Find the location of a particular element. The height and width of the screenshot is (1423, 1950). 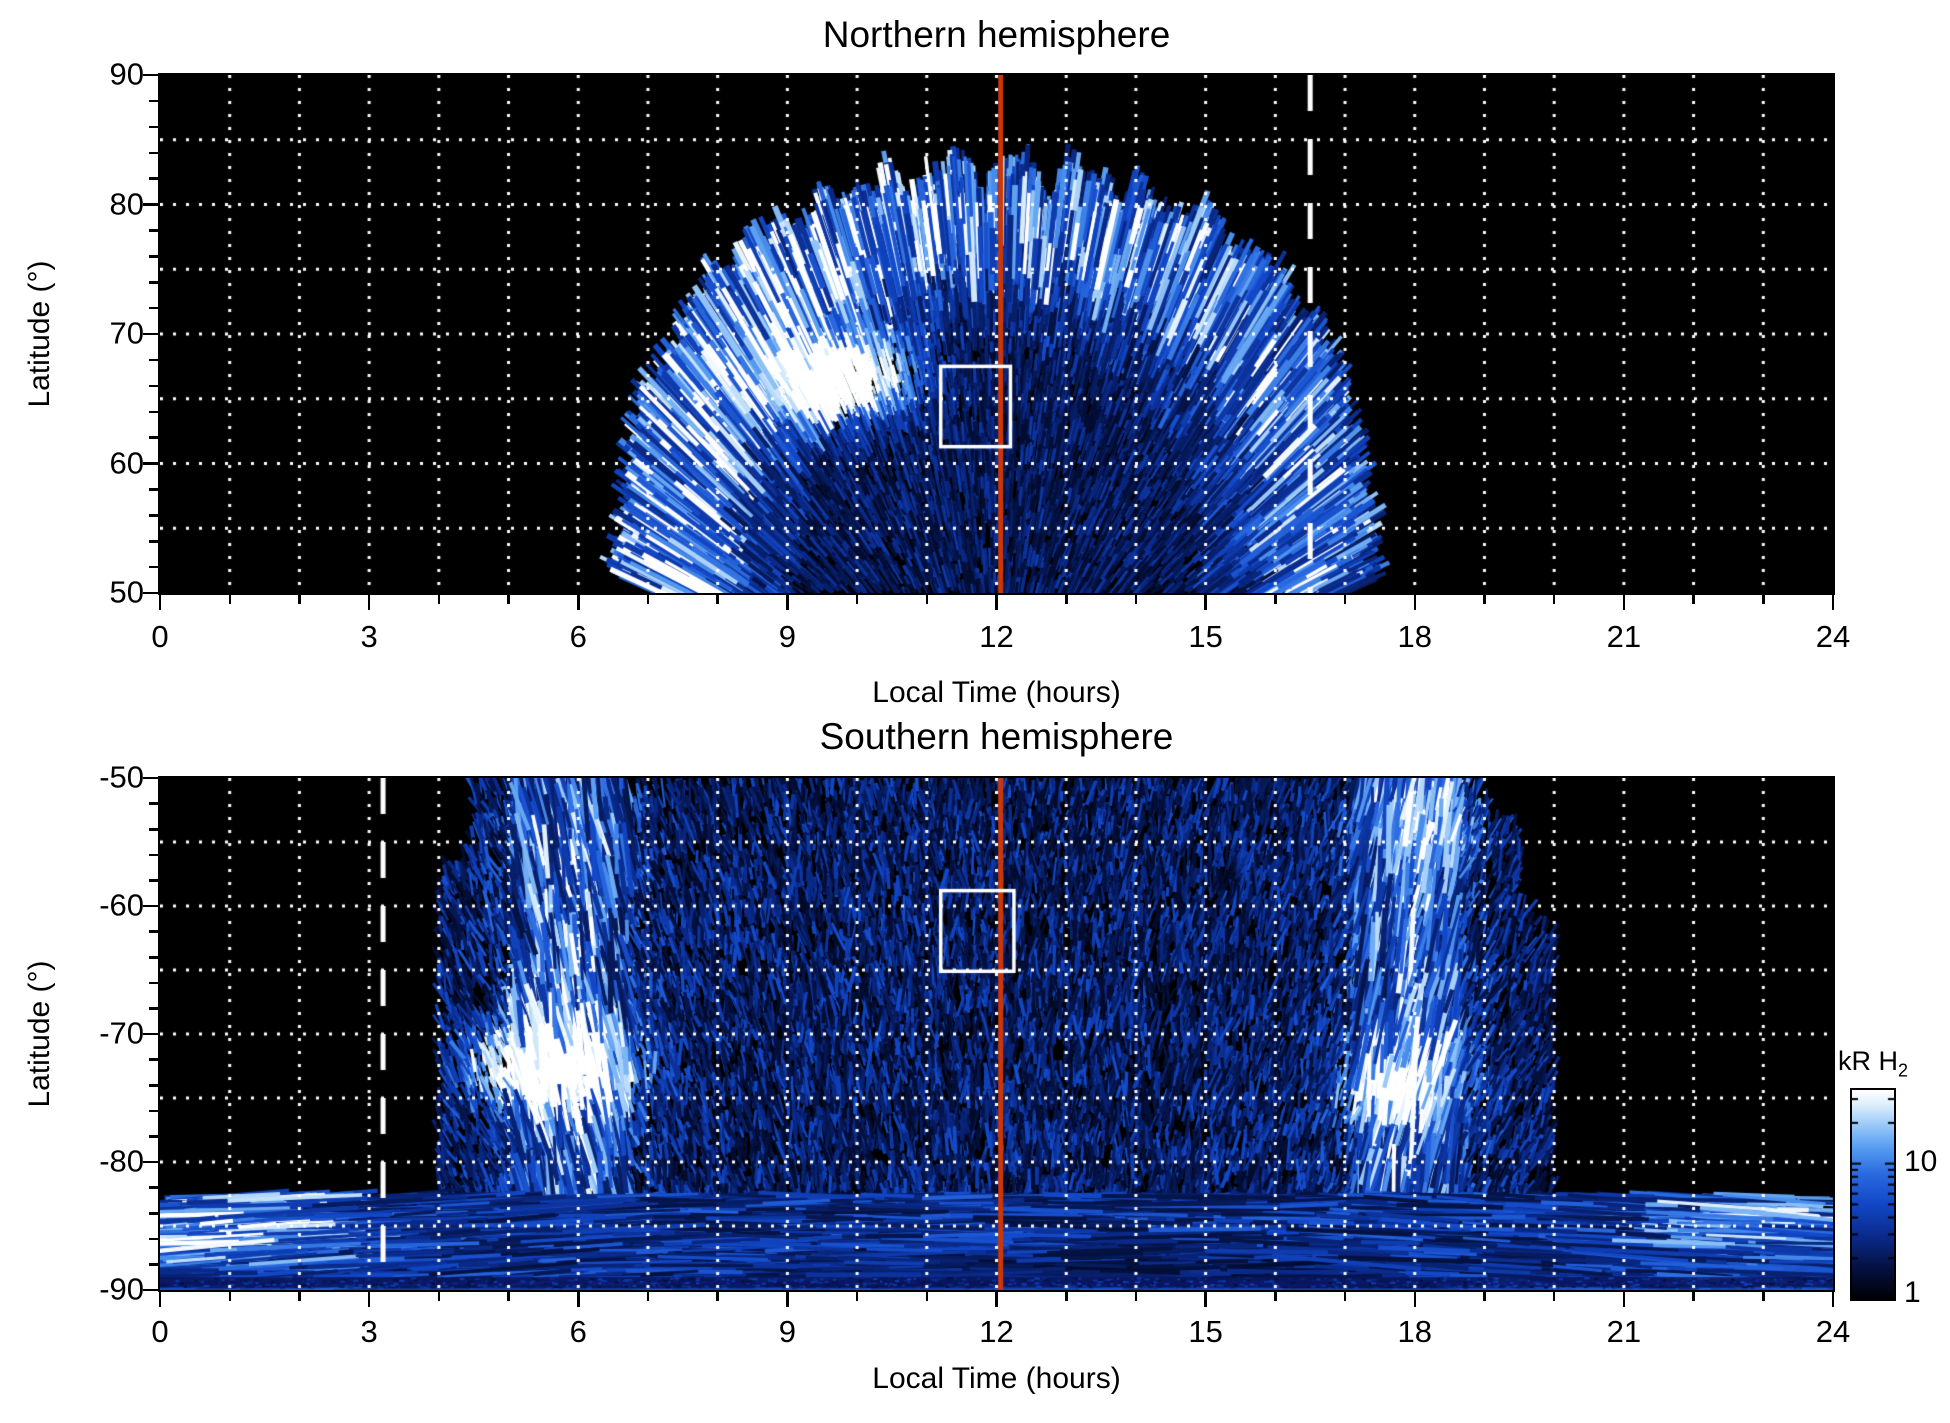

north-x-tick-label: 12 is located at coordinates (996, 636).